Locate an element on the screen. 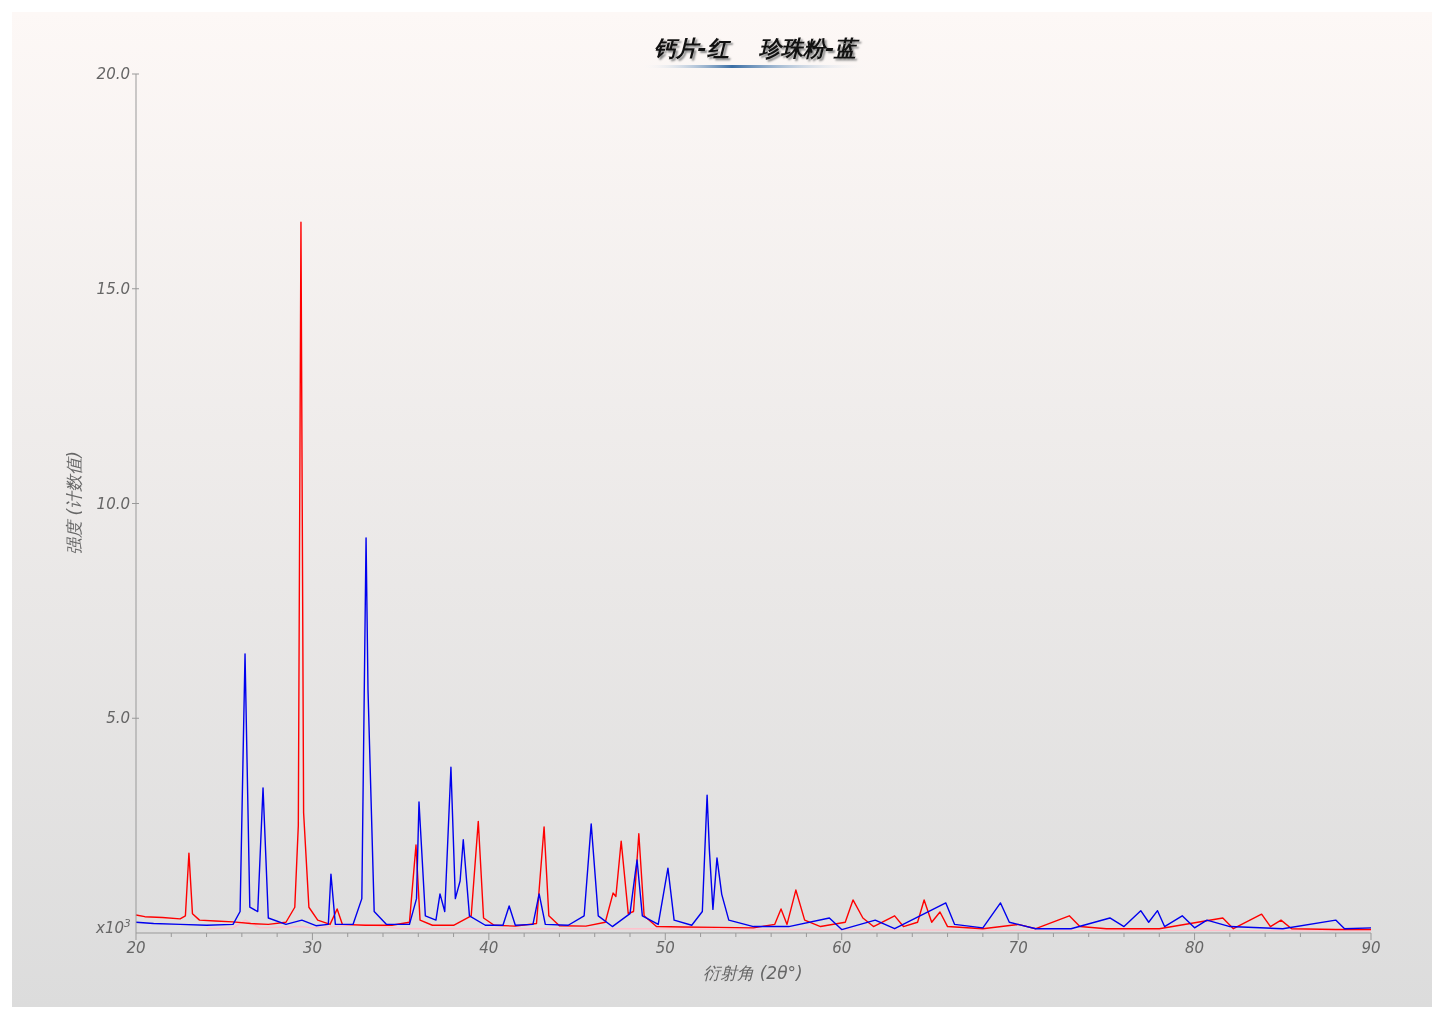 This screenshot has width=1444, height=1020. x-axis-title: 衍射角 (2θ°) is located at coordinates (753, 973).